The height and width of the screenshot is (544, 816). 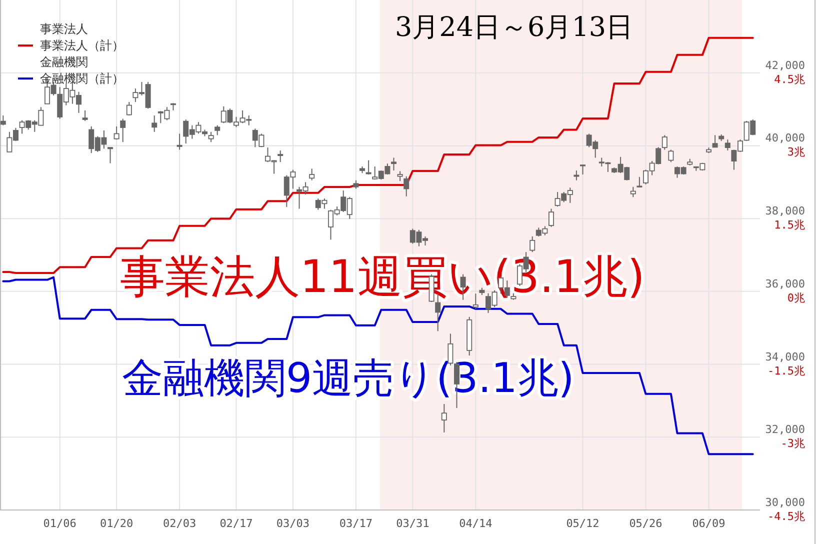 What do you see at coordinates (413, 523) in the screenshot?
I see `x-tick-label: 03/31` at bounding box center [413, 523].